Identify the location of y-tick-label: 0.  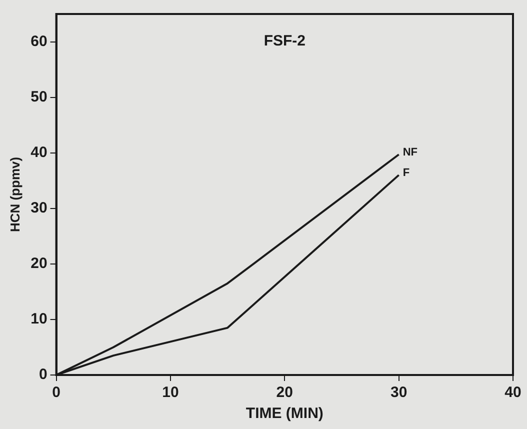
(43, 375).